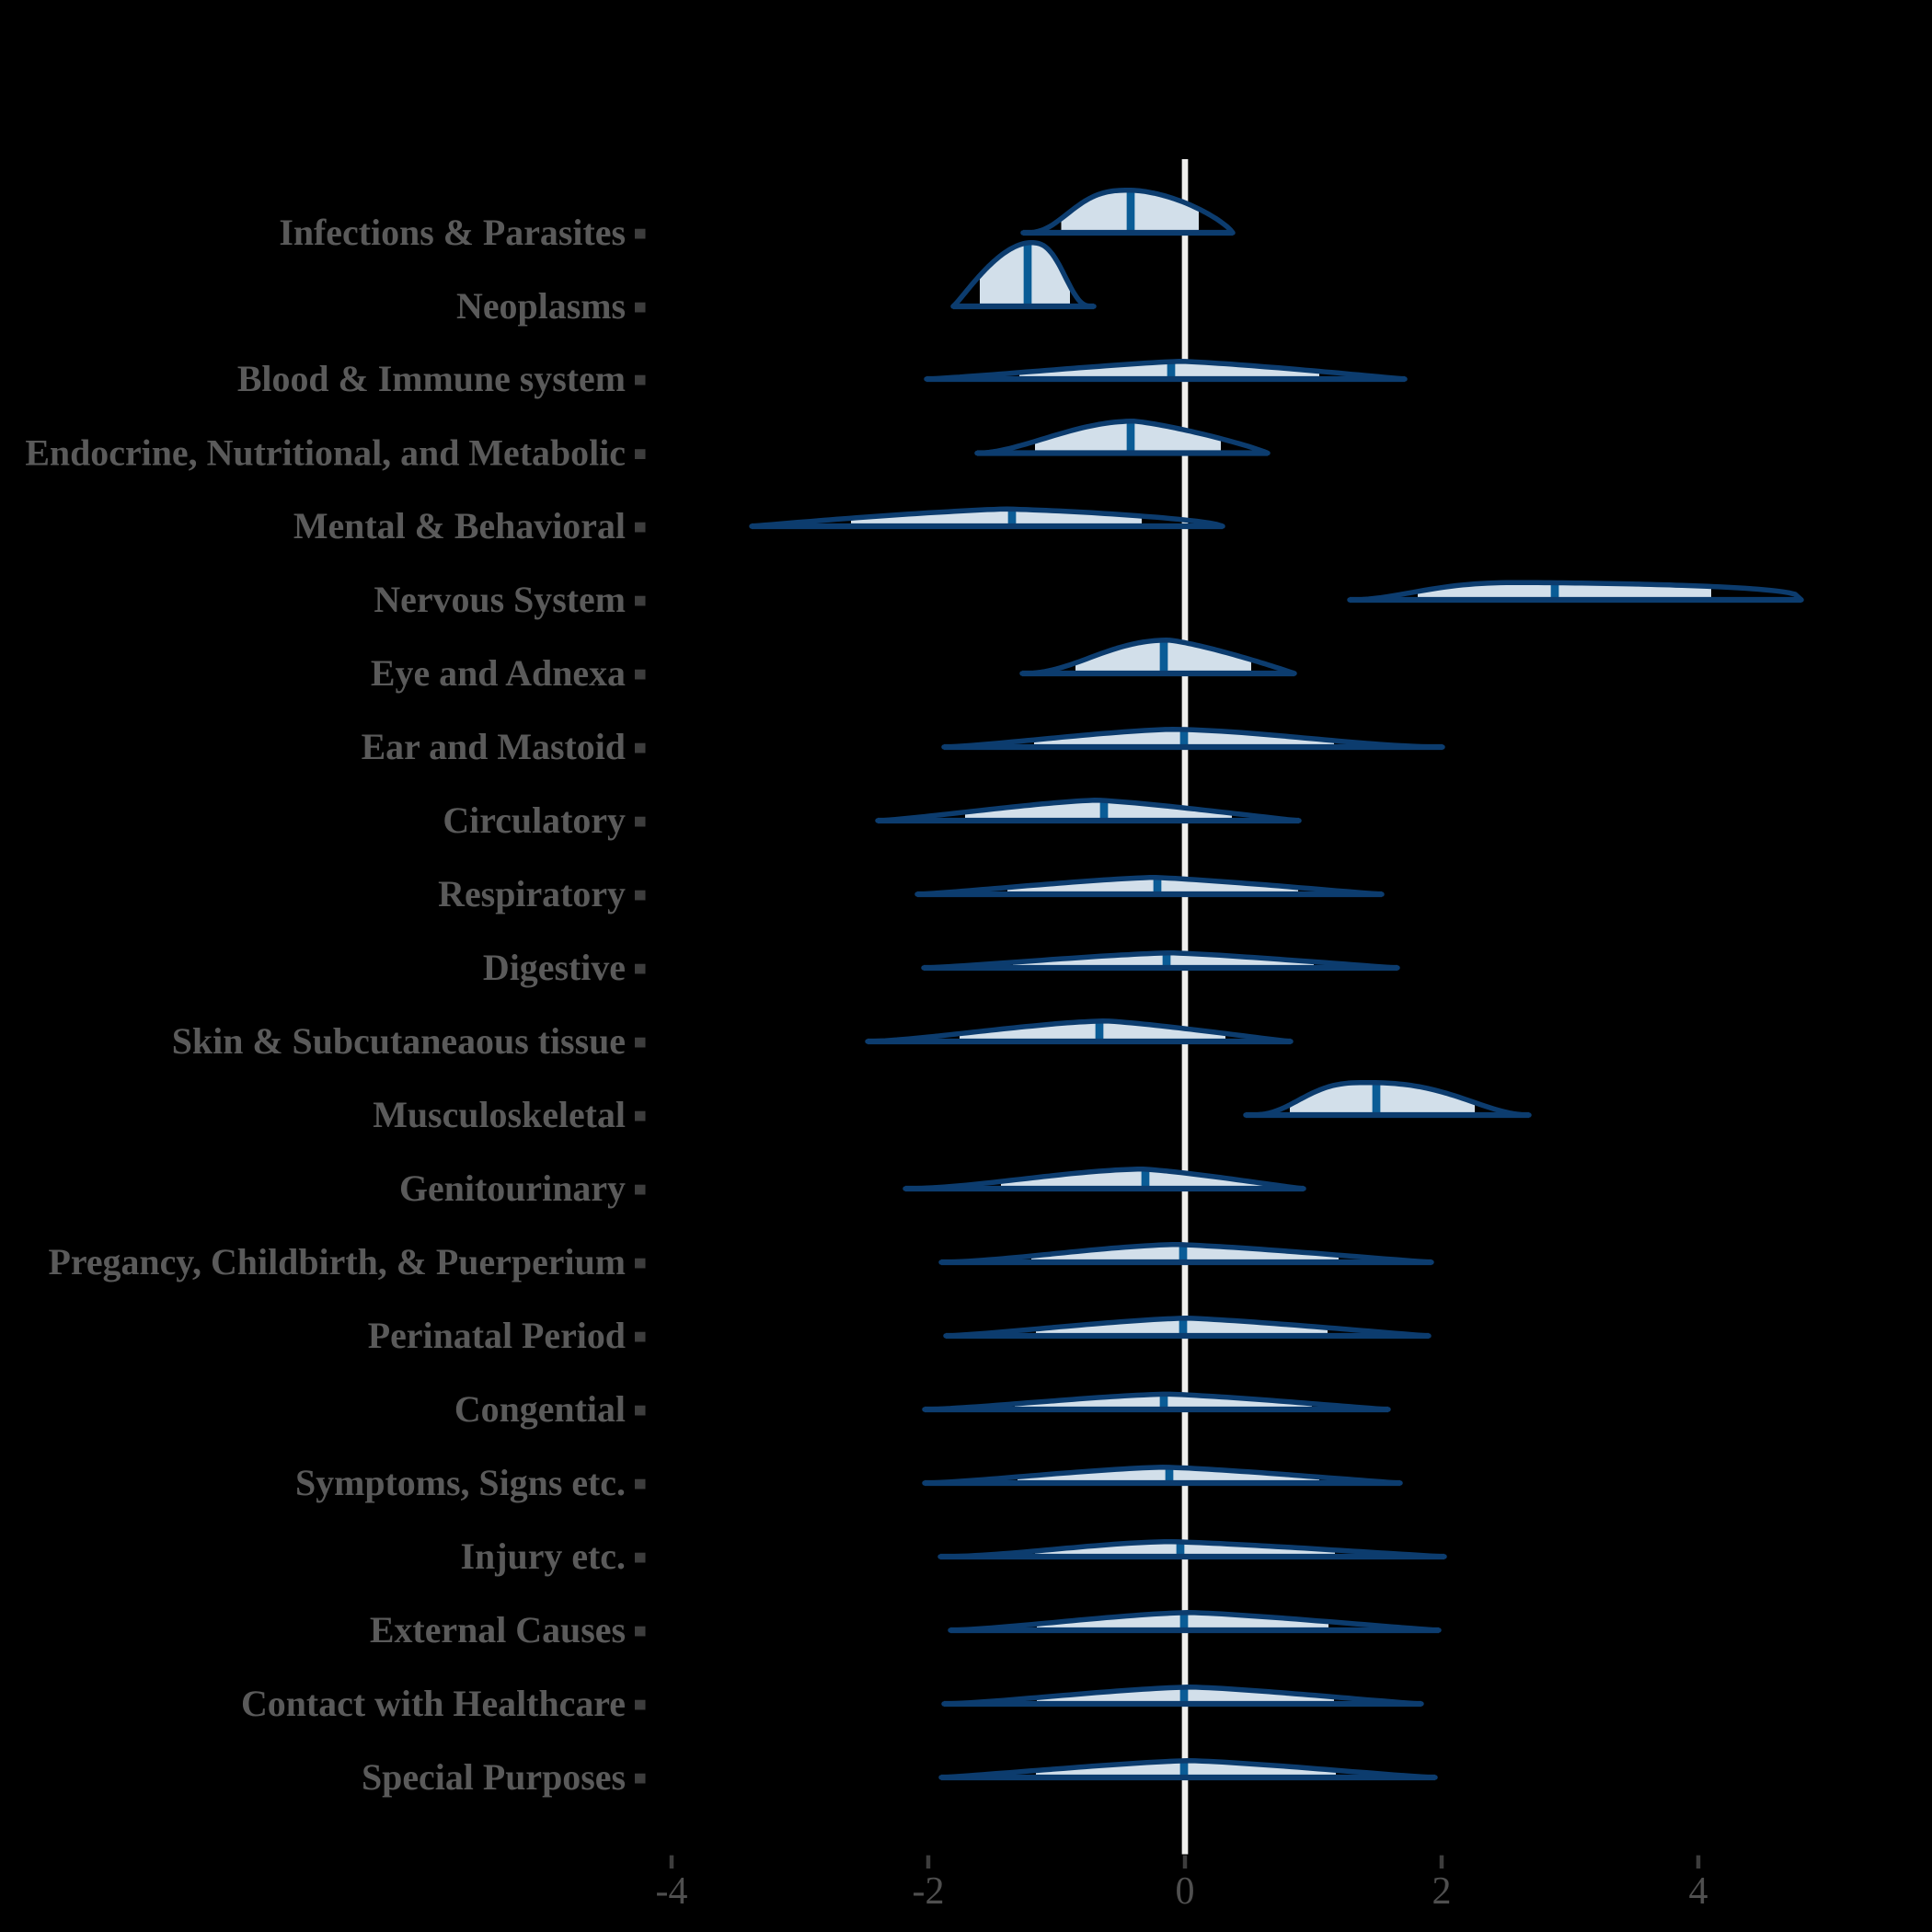 The width and height of the screenshot is (1932, 1932). What do you see at coordinates (399, 1041) in the screenshot?
I see `svg-text: Skin & Subcutaneaous tissue` at bounding box center [399, 1041].